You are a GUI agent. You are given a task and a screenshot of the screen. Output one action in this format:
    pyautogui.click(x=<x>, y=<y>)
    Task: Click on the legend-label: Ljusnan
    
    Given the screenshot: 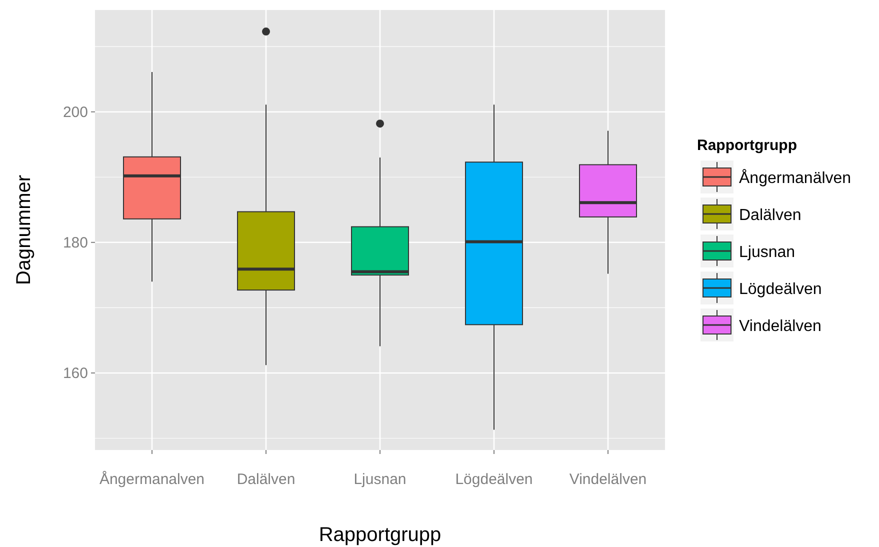 What is the action you would take?
    pyautogui.click(x=767, y=252)
    